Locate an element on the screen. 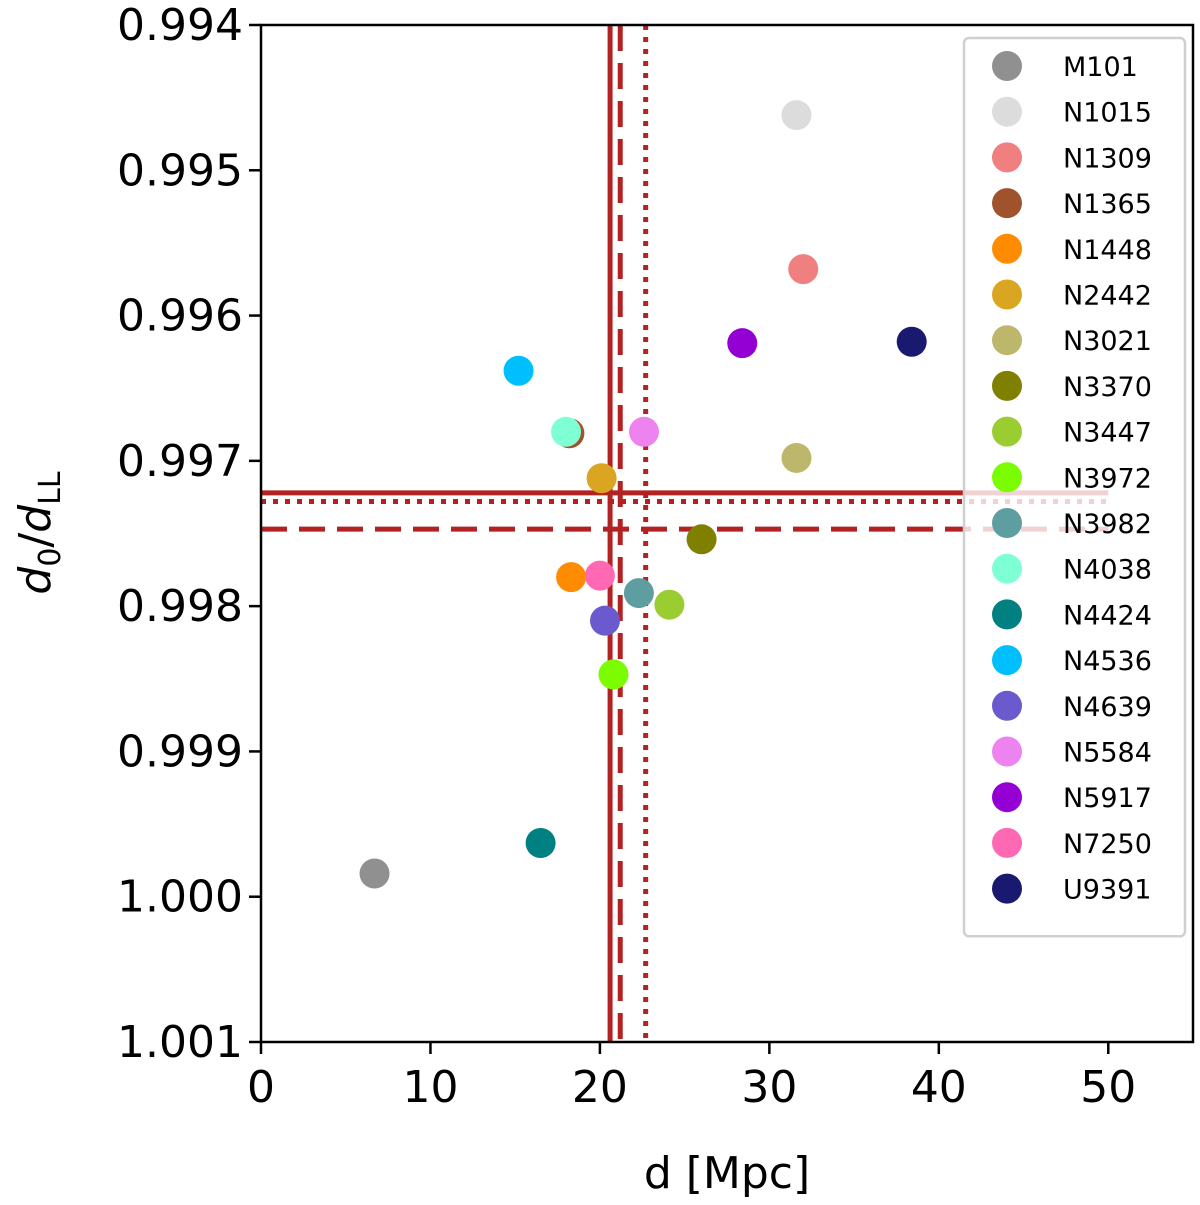 This screenshot has height=1205, width=1200. point-n3447 is located at coordinates (669, 604).